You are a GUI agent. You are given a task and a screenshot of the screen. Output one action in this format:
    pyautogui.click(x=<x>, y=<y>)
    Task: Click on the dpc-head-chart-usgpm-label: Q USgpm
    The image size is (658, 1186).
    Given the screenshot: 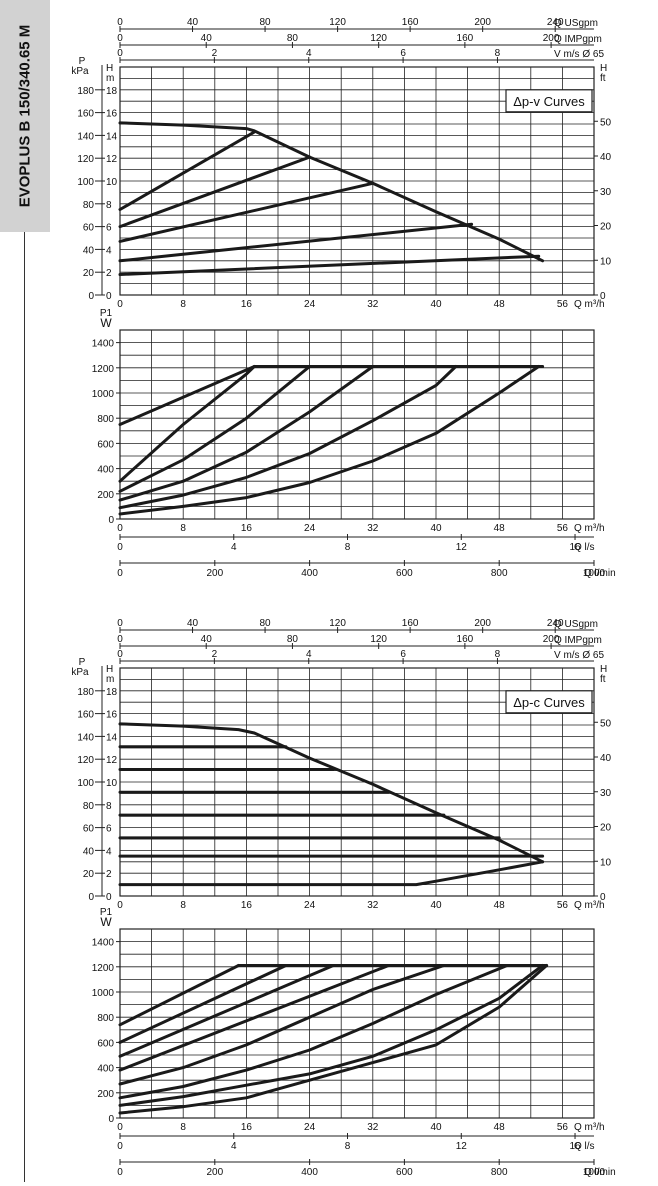 What is the action you would take?
    pyautogui.click(x=576, y=624)
    